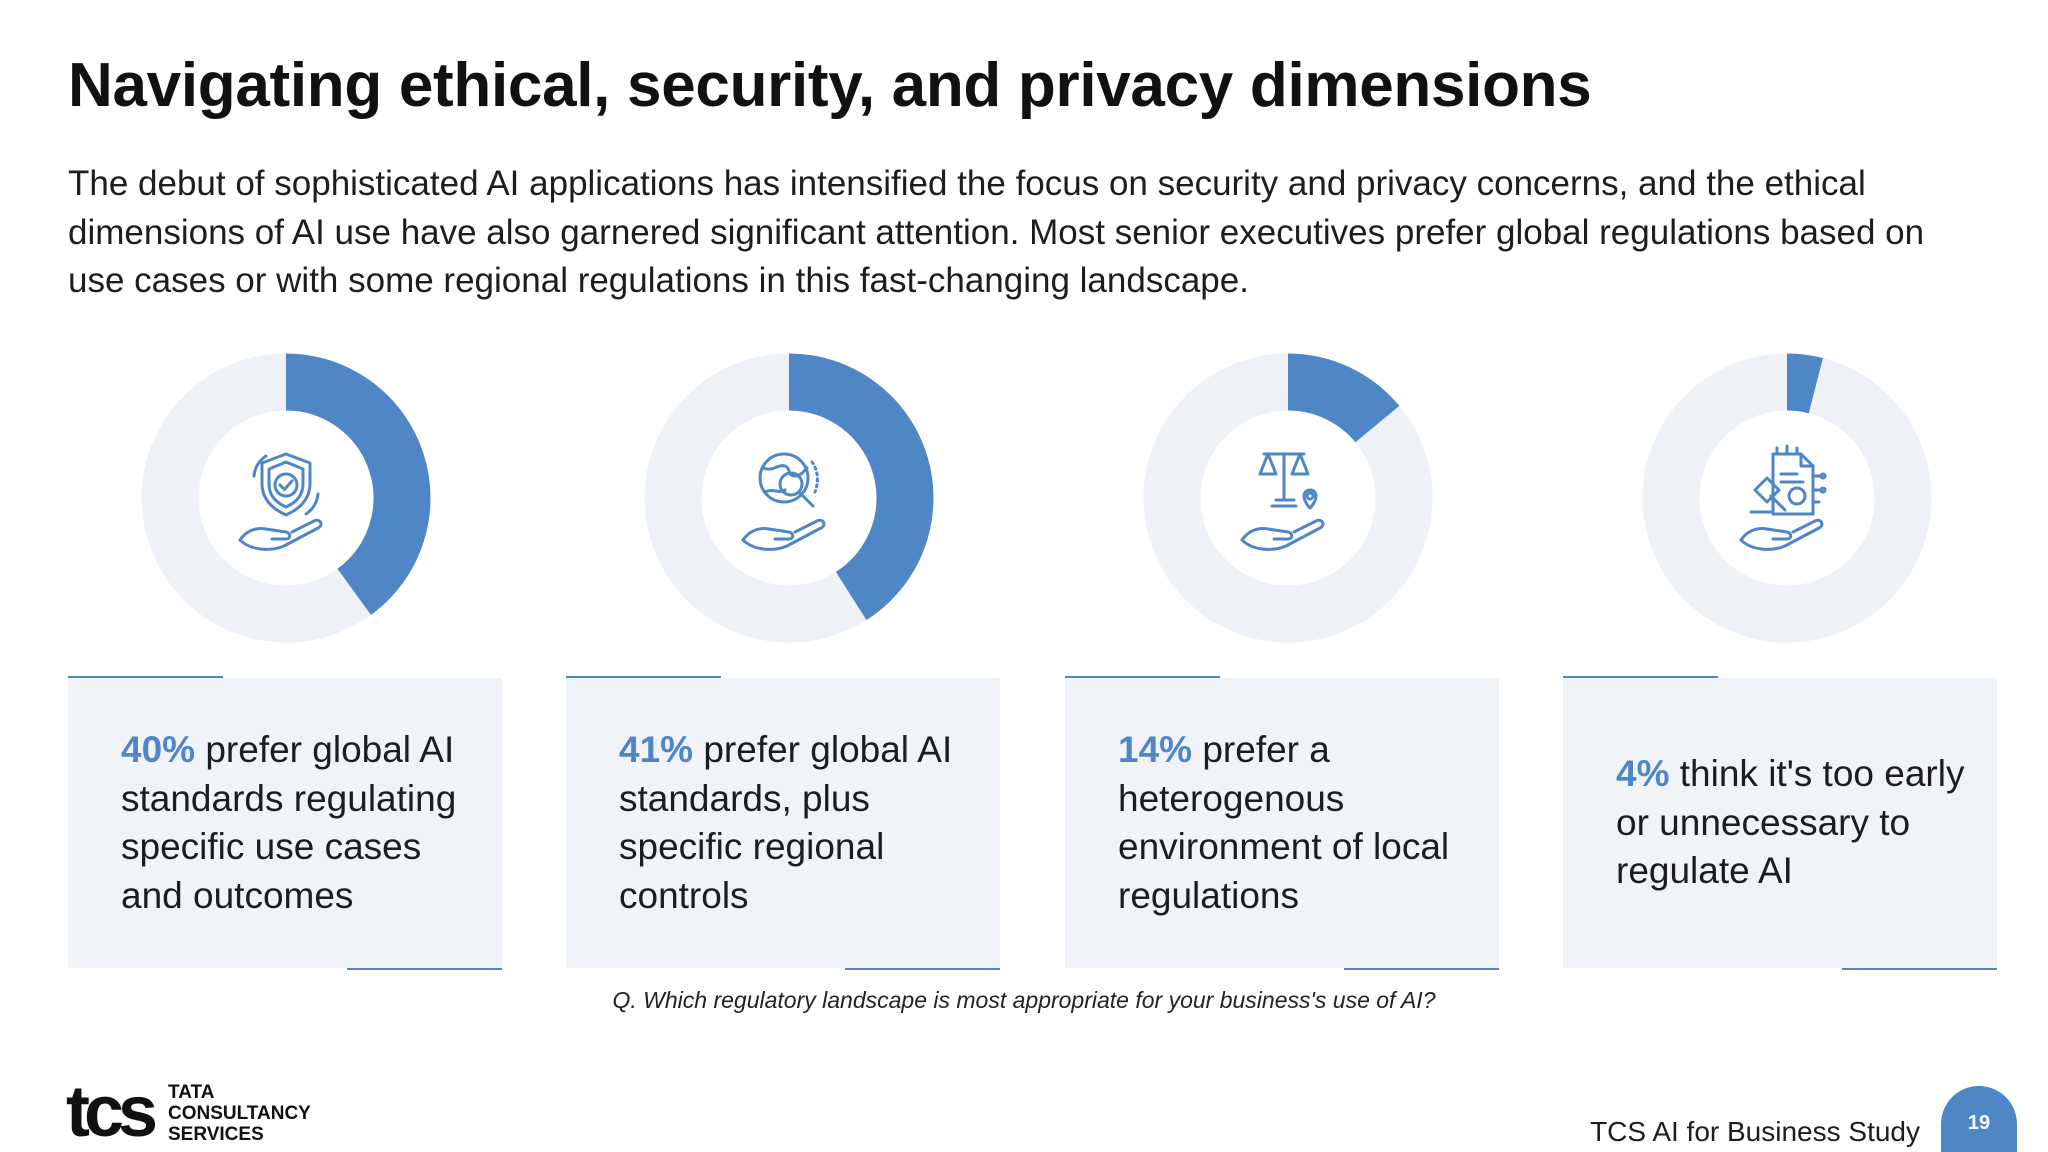 This screenshot has width=2048, height=1152. Describe the element at coordinates (216, 1134) in the screenshot. I see `logo-word: SERVICES` at that location.